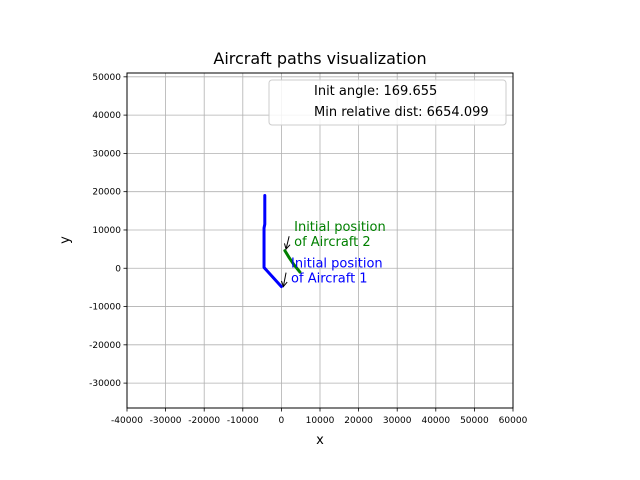  What do you see at coordinates (65, 240) in the screenshot?
I see `y-axis-label: y` at bounding box center [65, 240].